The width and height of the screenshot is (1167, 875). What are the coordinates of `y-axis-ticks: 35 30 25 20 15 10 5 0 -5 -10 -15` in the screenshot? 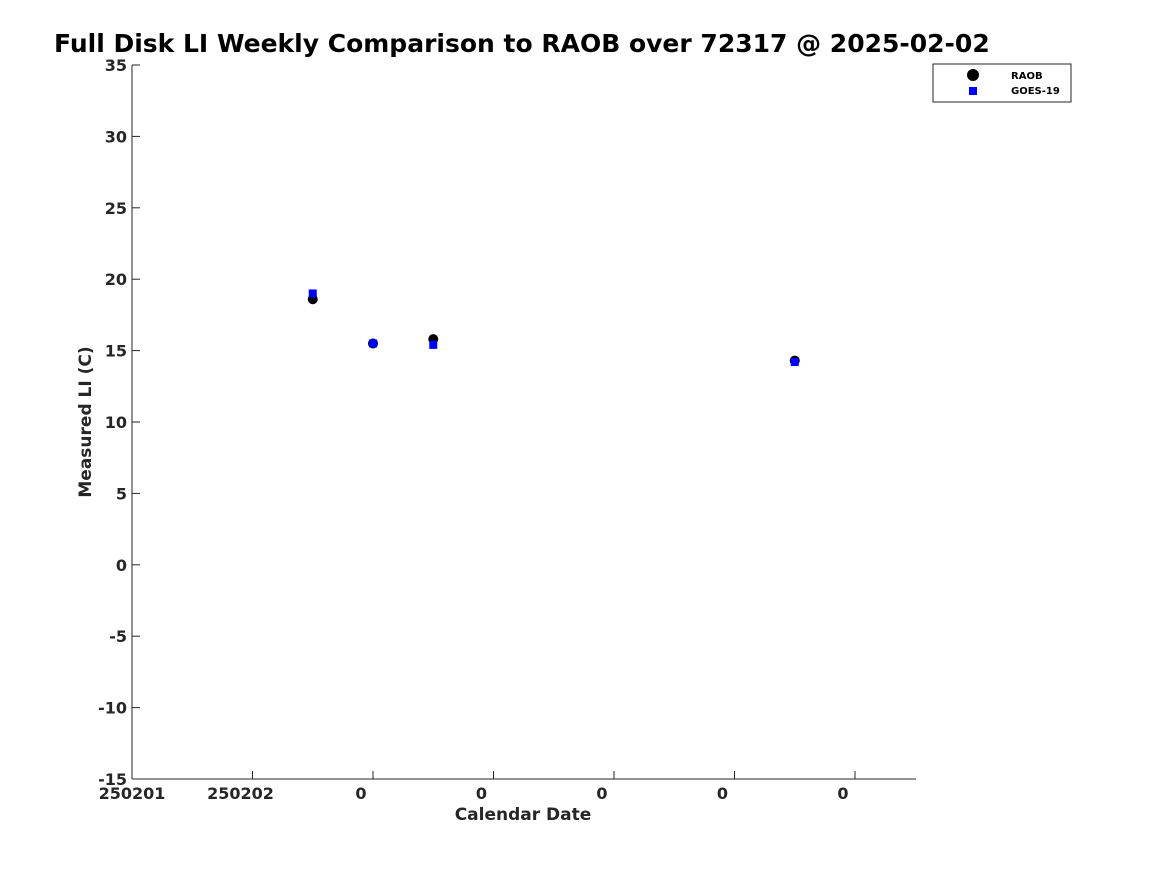 It's located at (119, 422).